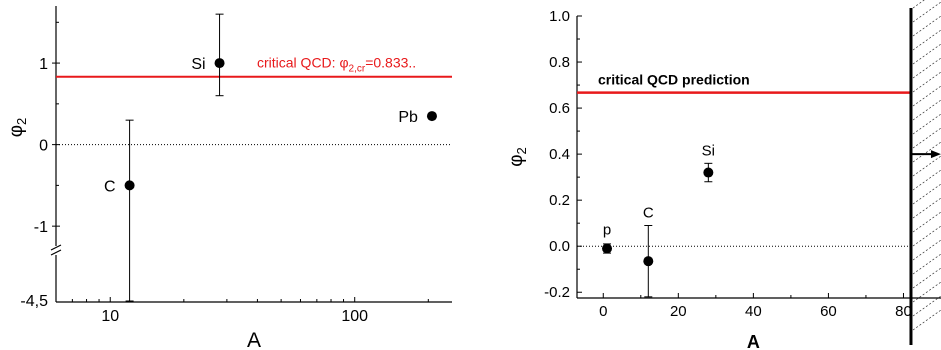 The image size is (941, 350). I want to click on right-y-tick-label: 0.2, so click(559, 200).